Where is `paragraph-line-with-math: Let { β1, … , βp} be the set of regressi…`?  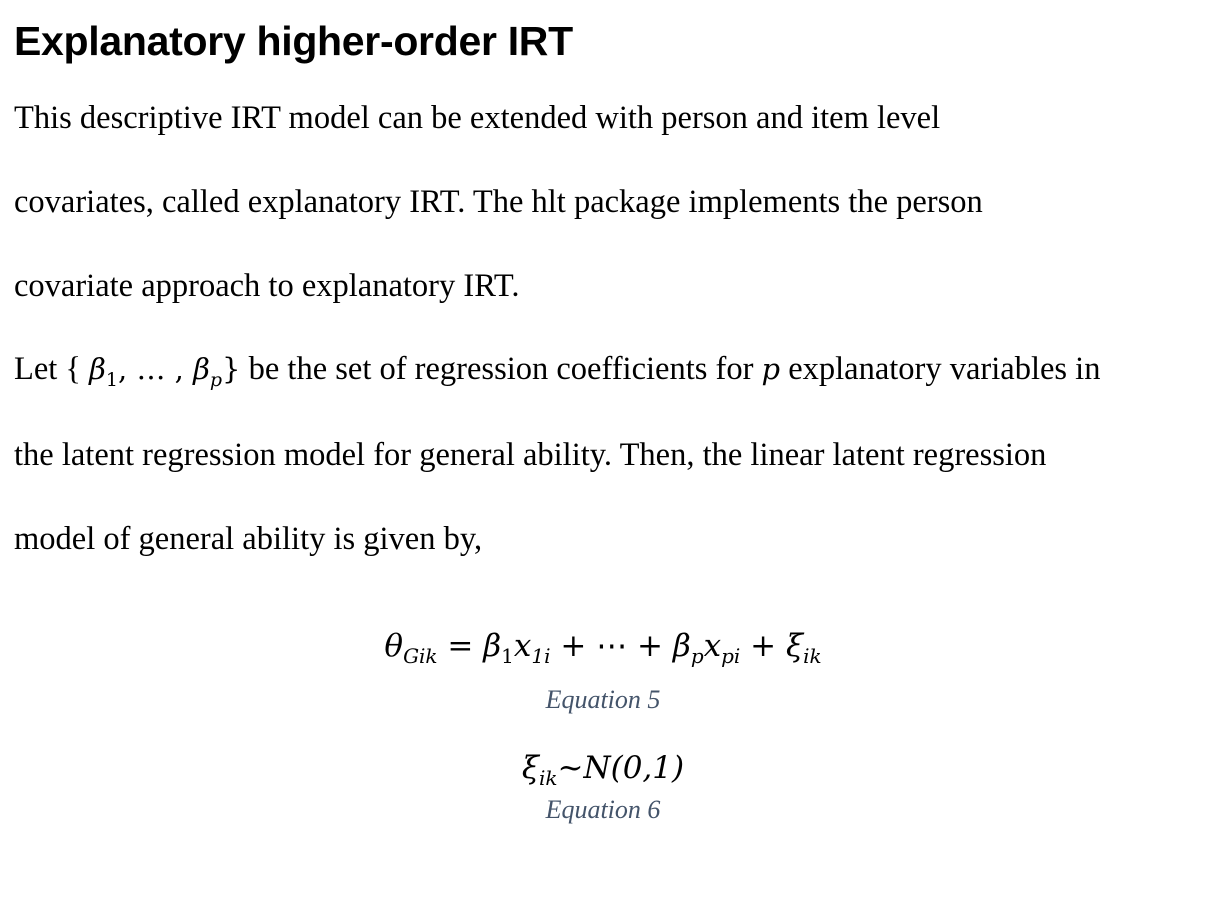
paragraph-line-with-math: Let { β1, … , βp} be the set of regressi… is located at coordinates (557, 371).